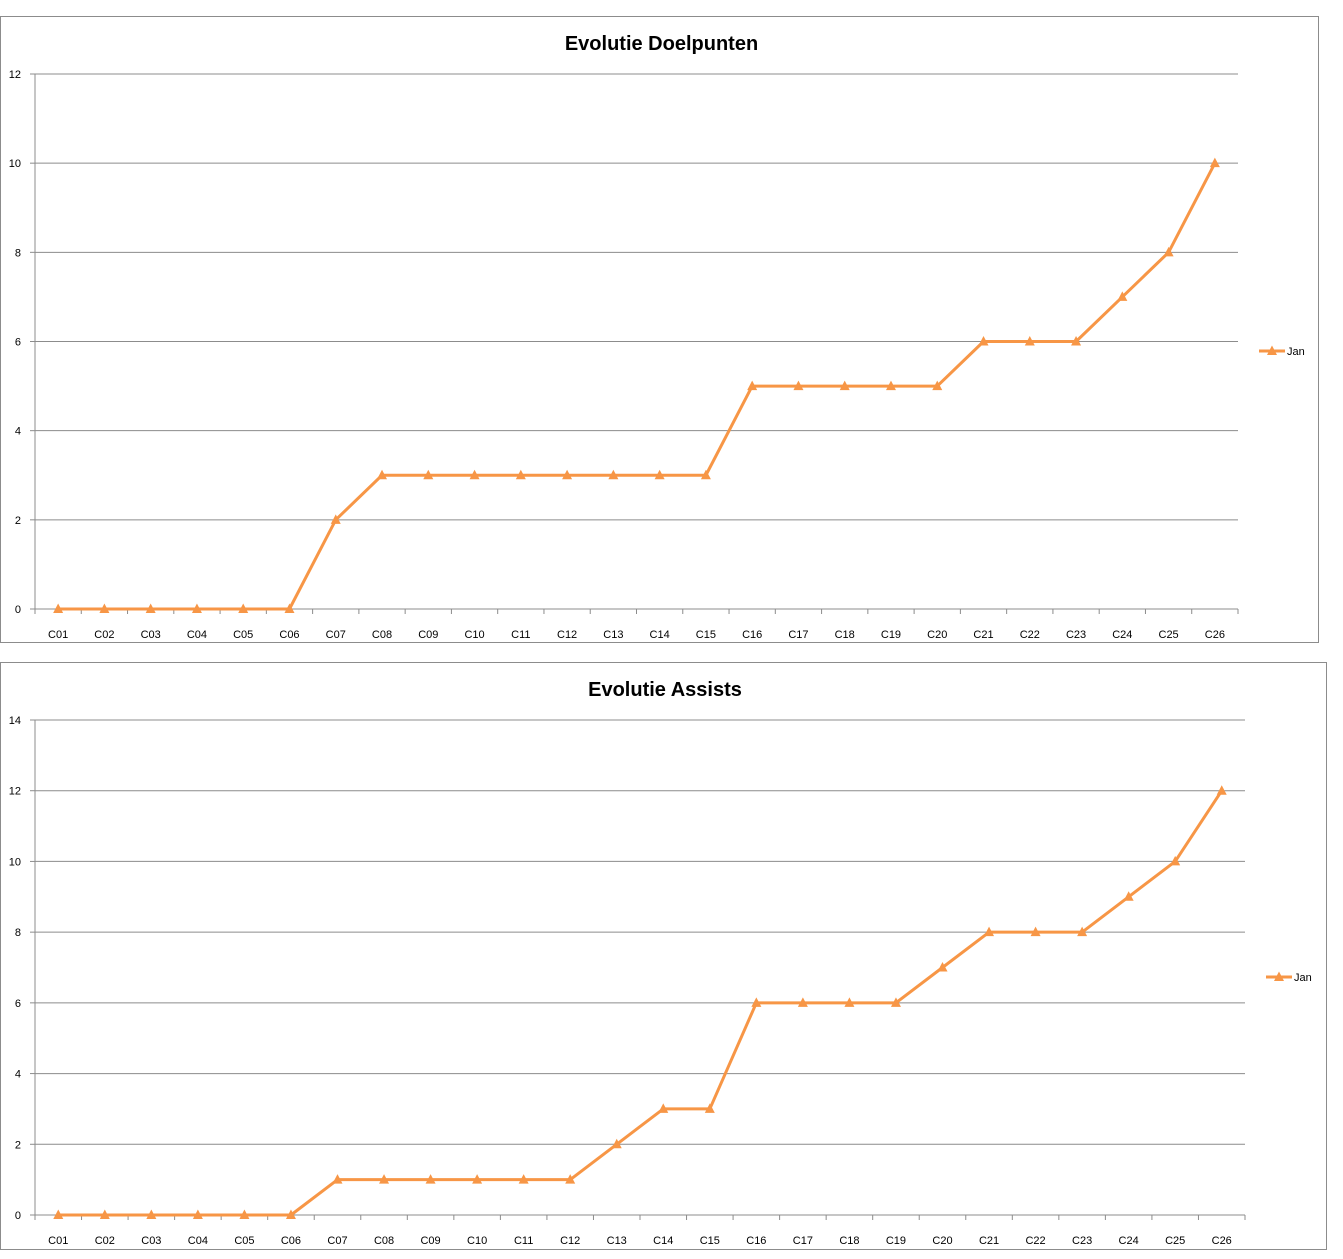  What do you see at coordinates (15, 721) in the screenshot?
I see `y-tick-label: 14` at bounding box center [15, 721].